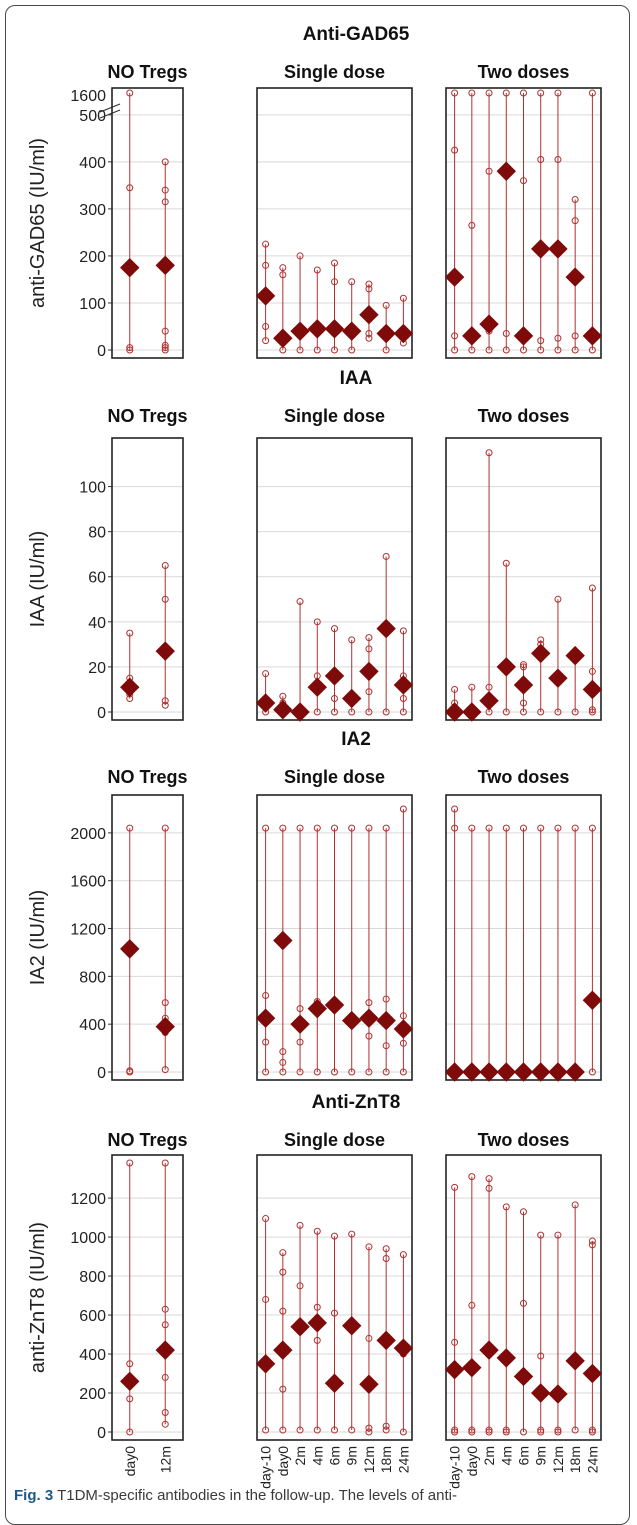 The height and width of the screenshot is (1525, 637). Describe the element at coordinates (92, 1316) in the screenshot. I see `y-tick-label: 600` at that location.